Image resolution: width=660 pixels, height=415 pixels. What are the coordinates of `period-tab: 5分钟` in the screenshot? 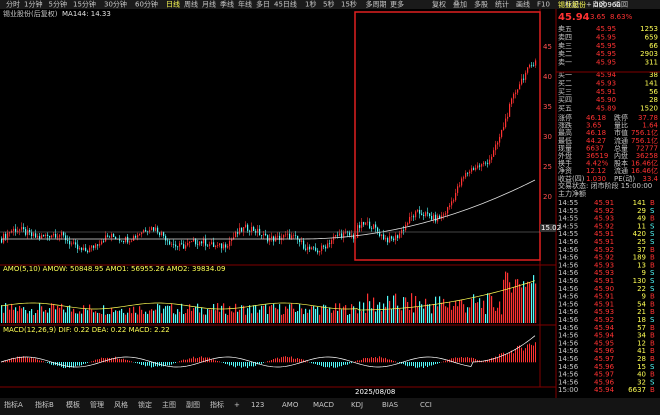 It's located at (58, 4).